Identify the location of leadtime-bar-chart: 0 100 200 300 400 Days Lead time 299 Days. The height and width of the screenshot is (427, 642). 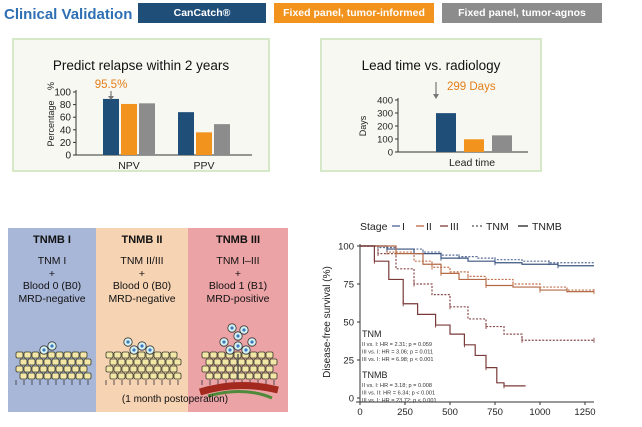
(443, 125).